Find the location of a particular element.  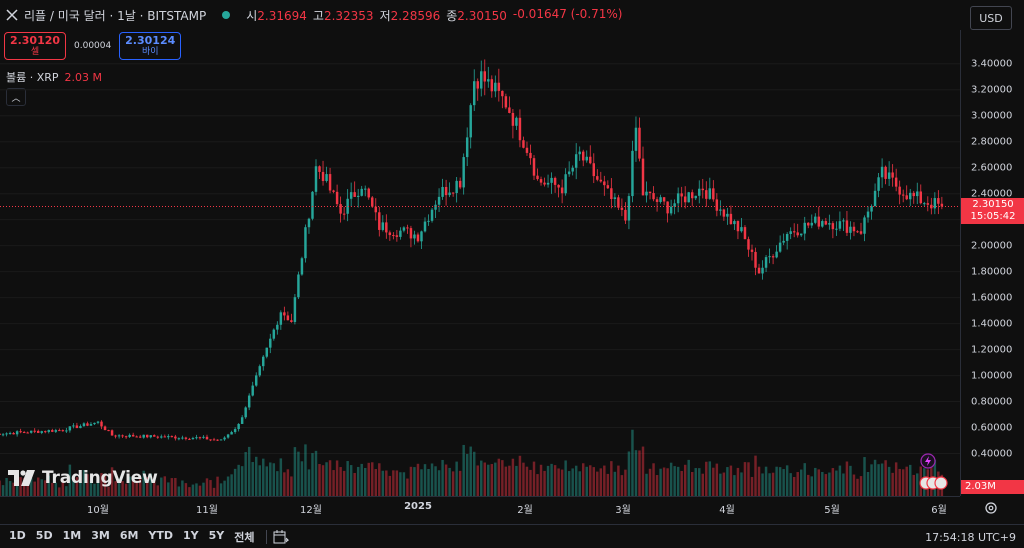

bottom-toolbar: 1D 5D 1M 3M 6M YTD 1Y 5Y 전체 17:54:18 UTC+9 is located at coordinates (512, 536).